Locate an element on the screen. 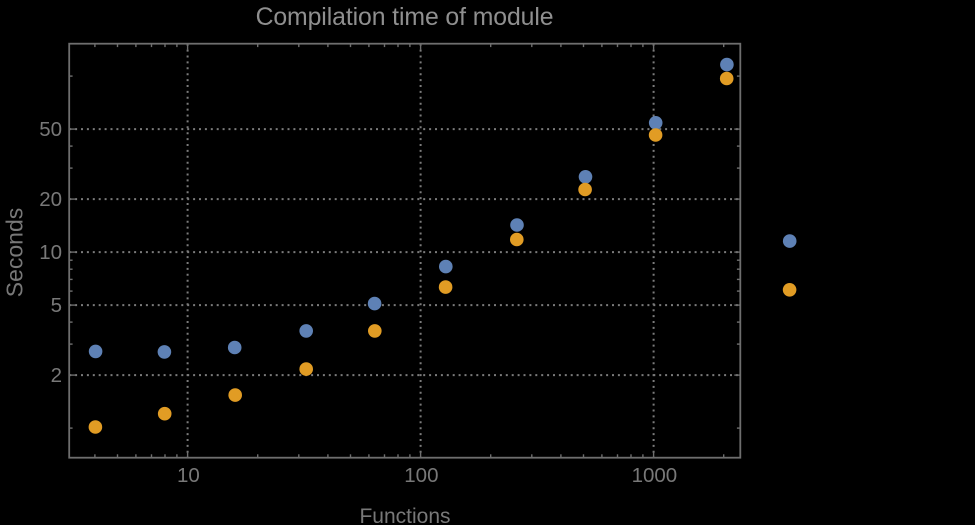 This screenshot has width=975, height=525. svg-text: 5 is located at coordinates (56, 305).